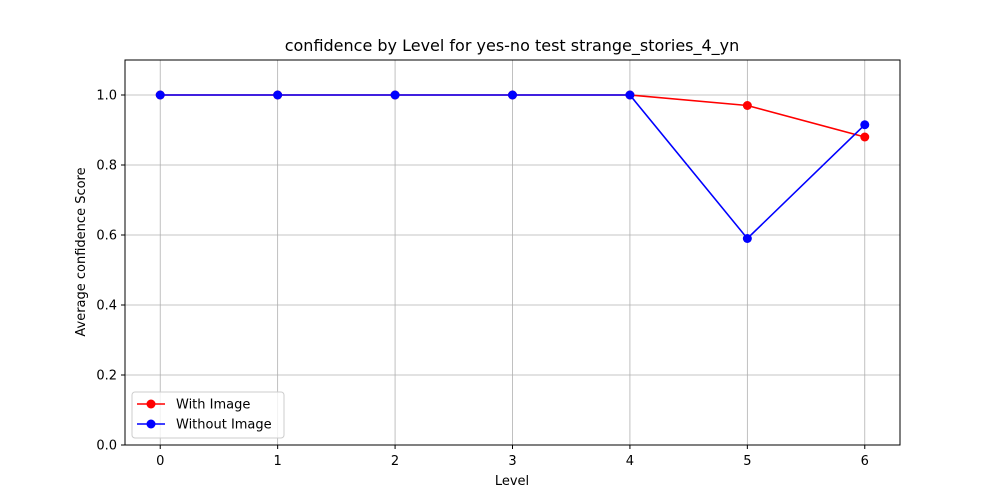 The width and height of the screenshot is (1000, 500). Describe the element at coordinates (224, 425) in the screenshot. I see `legend-label: Without Image` at that location.